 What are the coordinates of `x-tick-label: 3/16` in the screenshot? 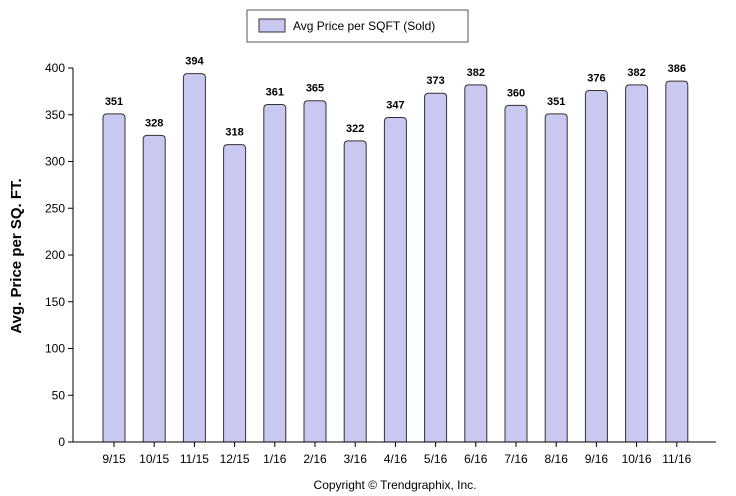 It's located at (356, 459).